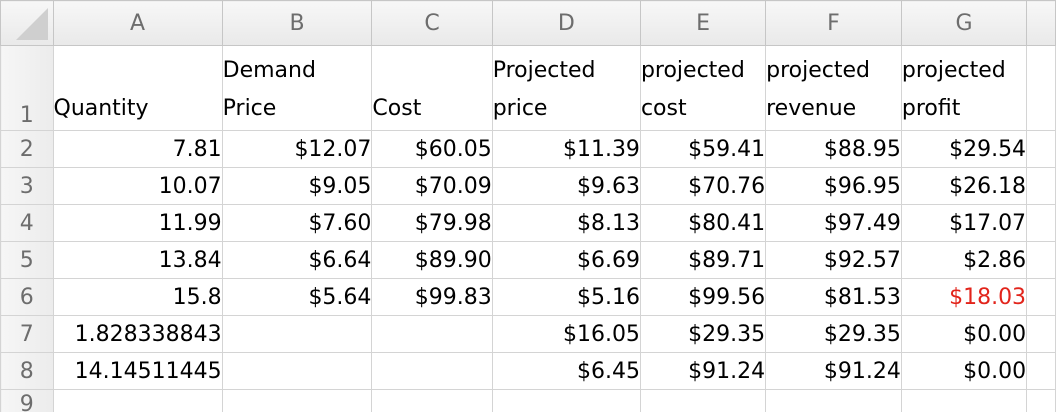 This screenshot has height=412, width=1056. What do you see at coordinates (833, 88) in the screenshot?
I see `cell-f1: projected revenue` at bounding box center [833, 88].